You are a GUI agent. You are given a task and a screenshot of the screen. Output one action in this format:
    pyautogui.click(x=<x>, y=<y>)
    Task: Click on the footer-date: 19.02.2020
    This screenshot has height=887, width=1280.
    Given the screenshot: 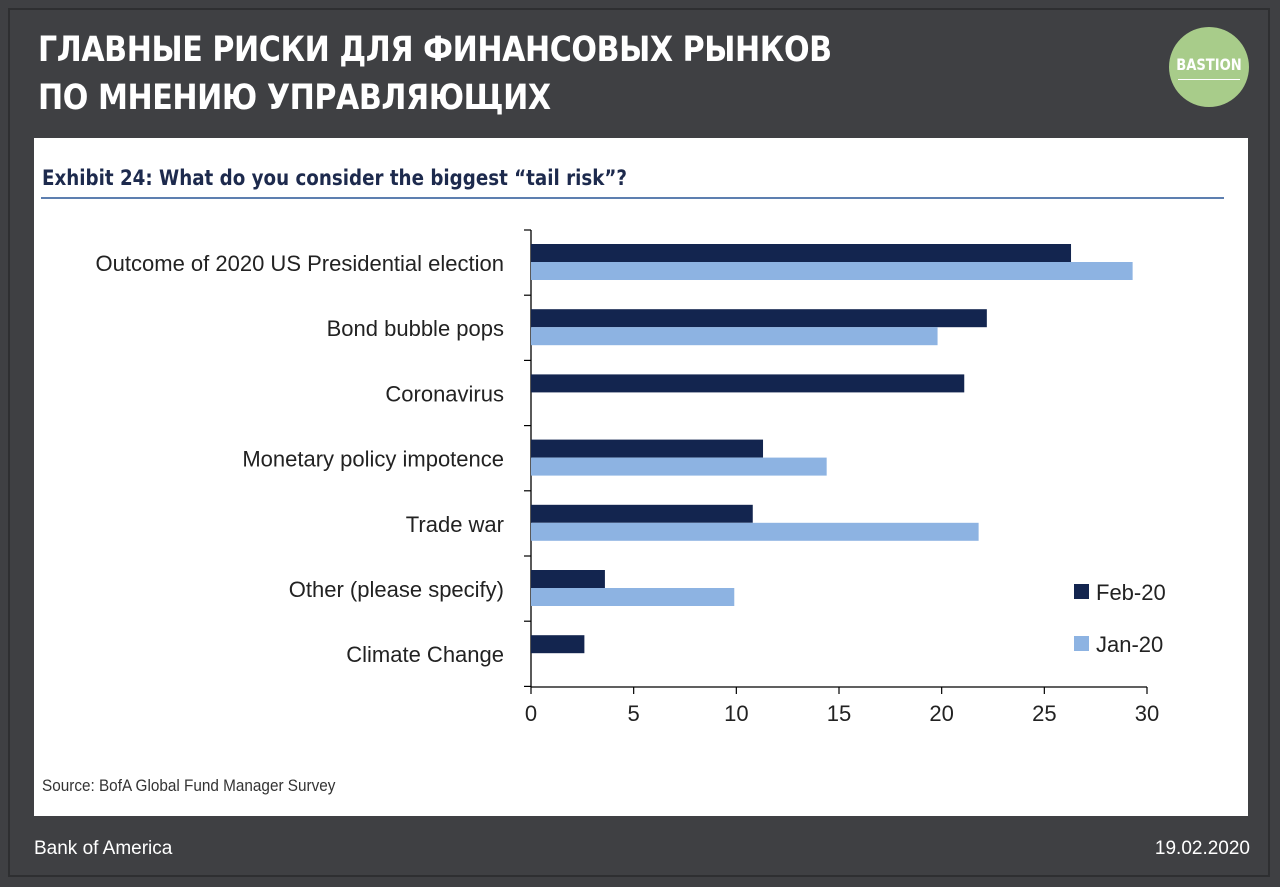 What is the action you would take?
    pyautogui.click(x=1202, y=848)
    